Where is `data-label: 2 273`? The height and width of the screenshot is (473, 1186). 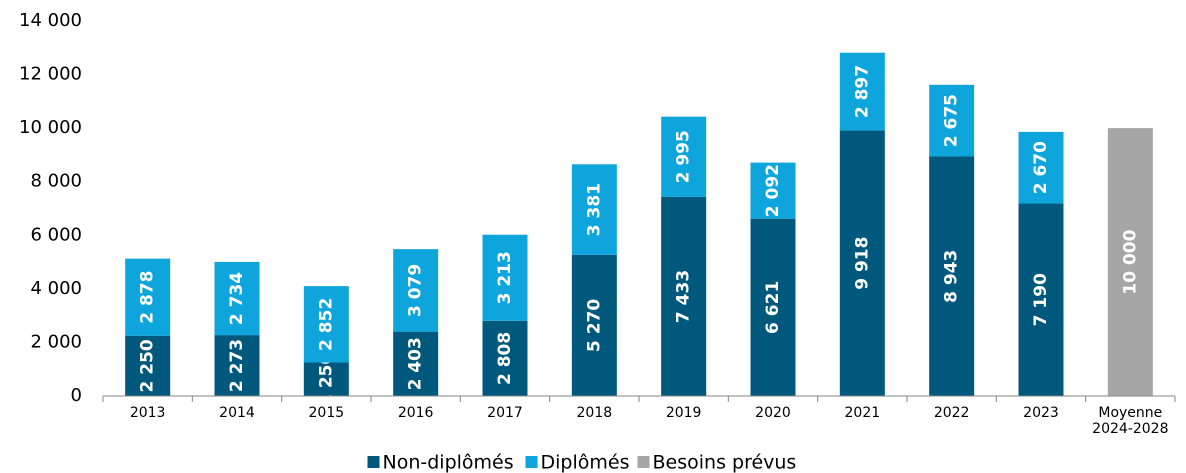
data-label: 2 273 is located at coordinates (237, 365).